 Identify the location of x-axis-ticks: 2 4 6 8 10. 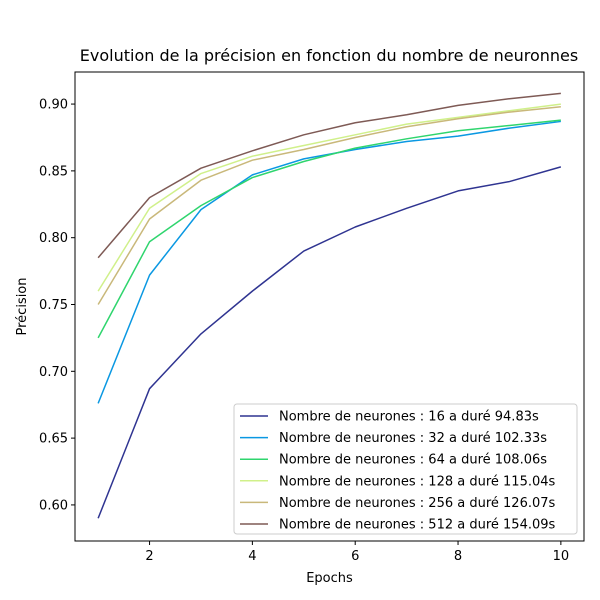
(357, 552).